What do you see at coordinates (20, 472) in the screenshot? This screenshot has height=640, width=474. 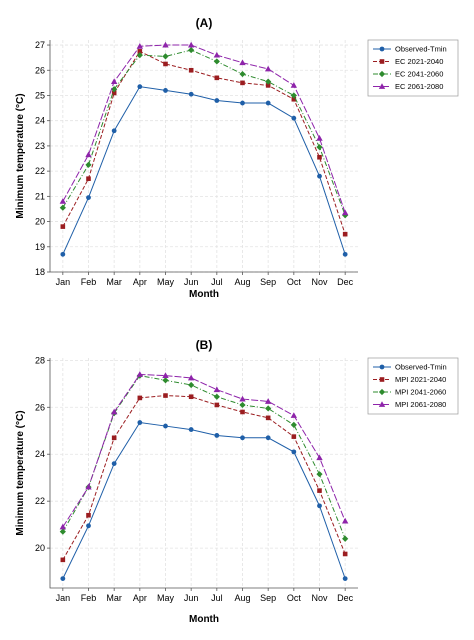 I see `chart-b-ylabel: Minimum temperature (°C)` at bounding box center [20, 472].